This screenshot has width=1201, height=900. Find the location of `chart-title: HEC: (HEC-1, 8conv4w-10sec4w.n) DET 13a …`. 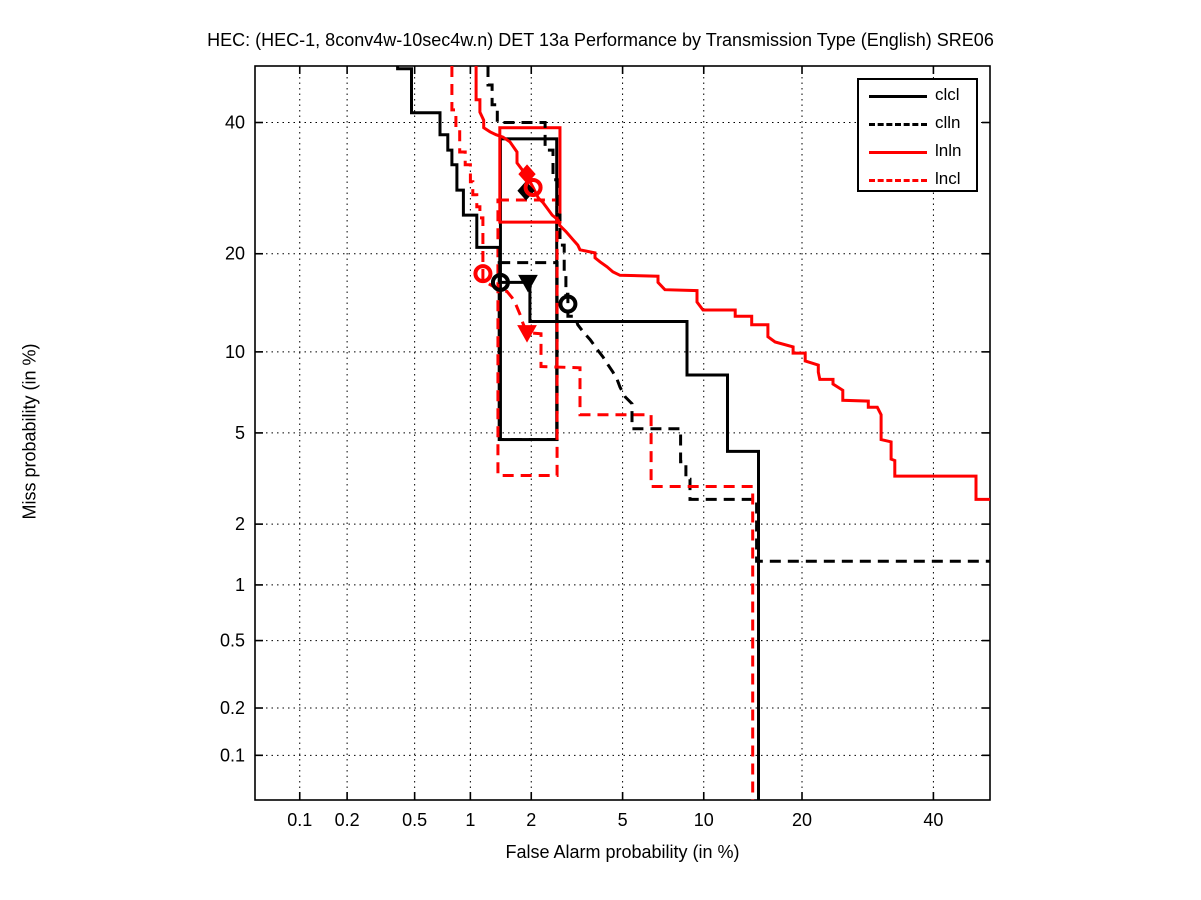

chart-title: HEC: (HEC-1, 8conv4w-10sec4w.n) DET 13a … is located at coordinates (600, 40).